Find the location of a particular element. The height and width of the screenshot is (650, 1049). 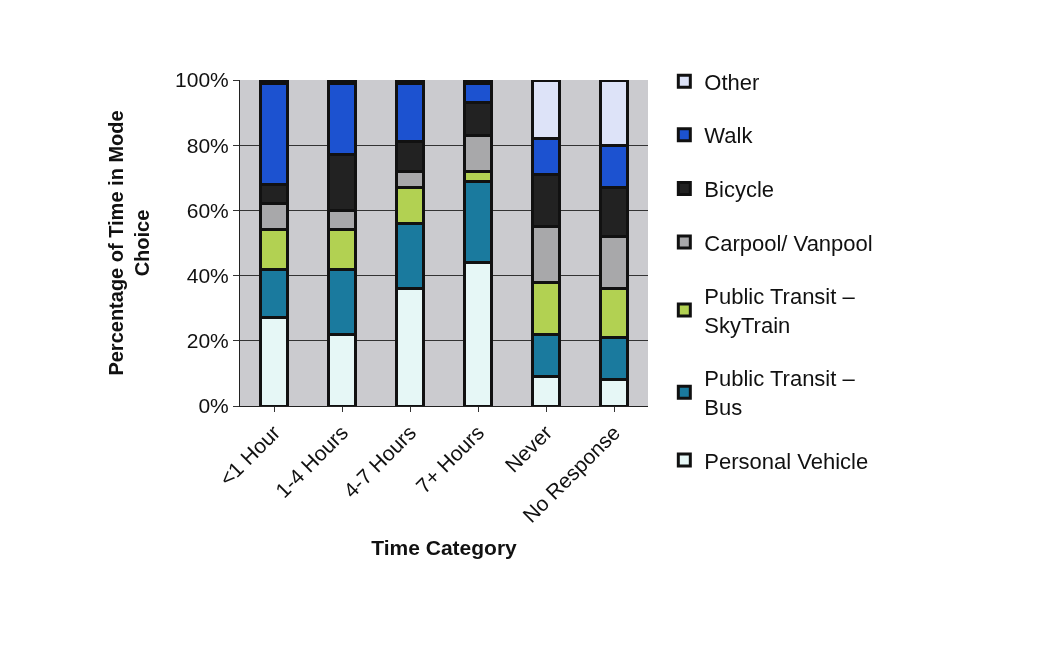

x-axis-title: Time Category is located at coordinates (444, 548).